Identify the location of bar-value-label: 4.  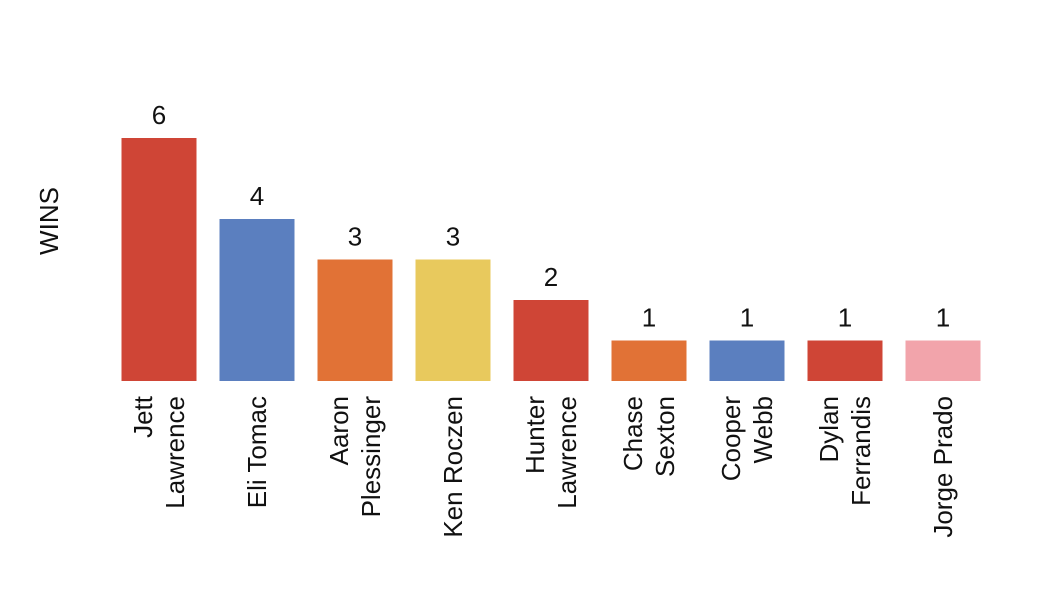
(257, 196).